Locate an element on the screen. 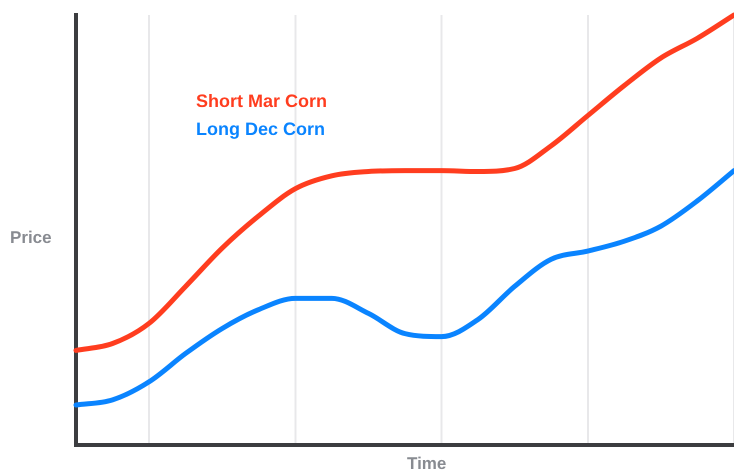  x-axis-title: Time is located at coordinates (426, 464).